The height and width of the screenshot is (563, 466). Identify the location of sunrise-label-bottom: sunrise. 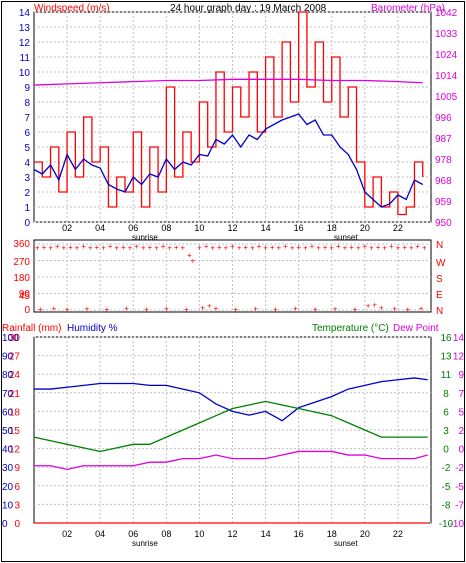
(145, 543).